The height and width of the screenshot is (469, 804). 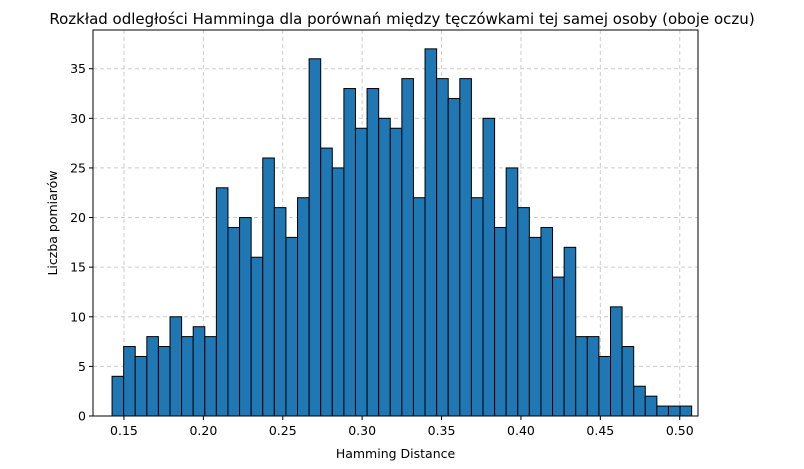 I want to click on x-tick-label: 0.30, so click(x=362, y=430).